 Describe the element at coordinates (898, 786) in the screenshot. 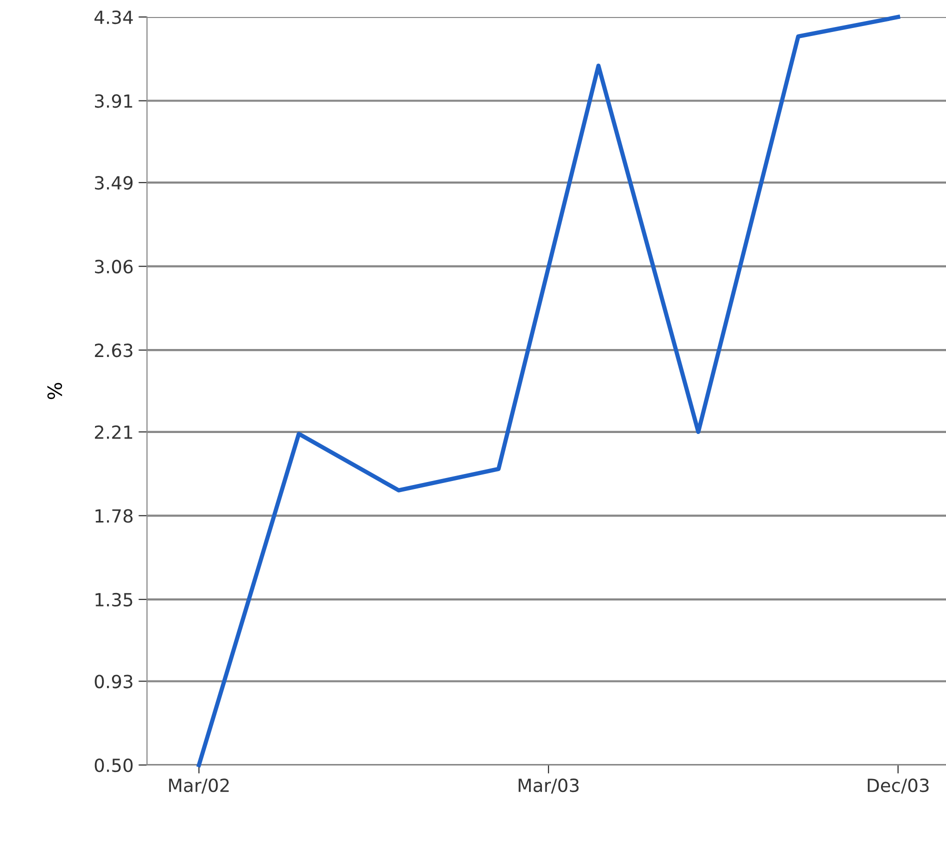

I see `x-tick-label: Dec/03` at that location.